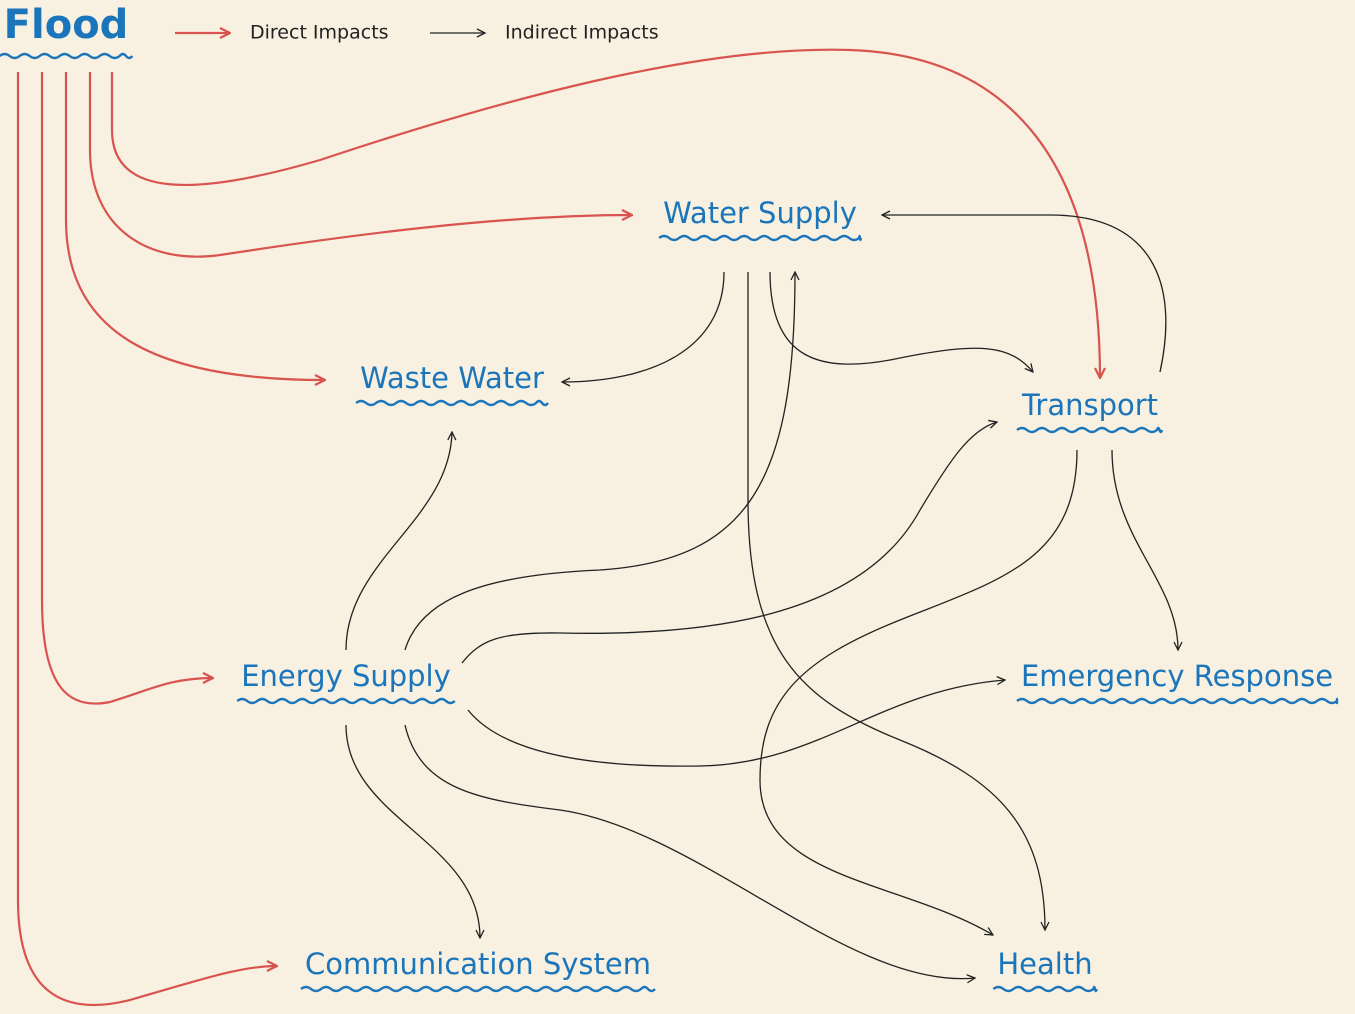  What do you see at coordinates (1089, 405) in the screenshot?
I see `node-label: Transport` at bounding box center [1089, 405].